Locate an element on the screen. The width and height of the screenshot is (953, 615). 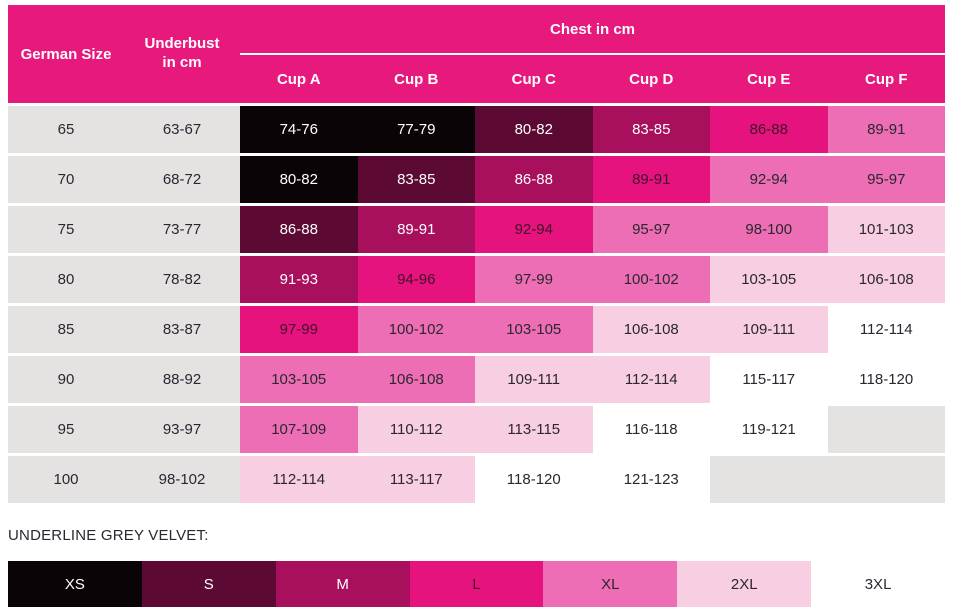
table-row: 70 68-72 80-82 83-85 86-88 89-91 92-94 95-97 is located at coordinates (476, 179).